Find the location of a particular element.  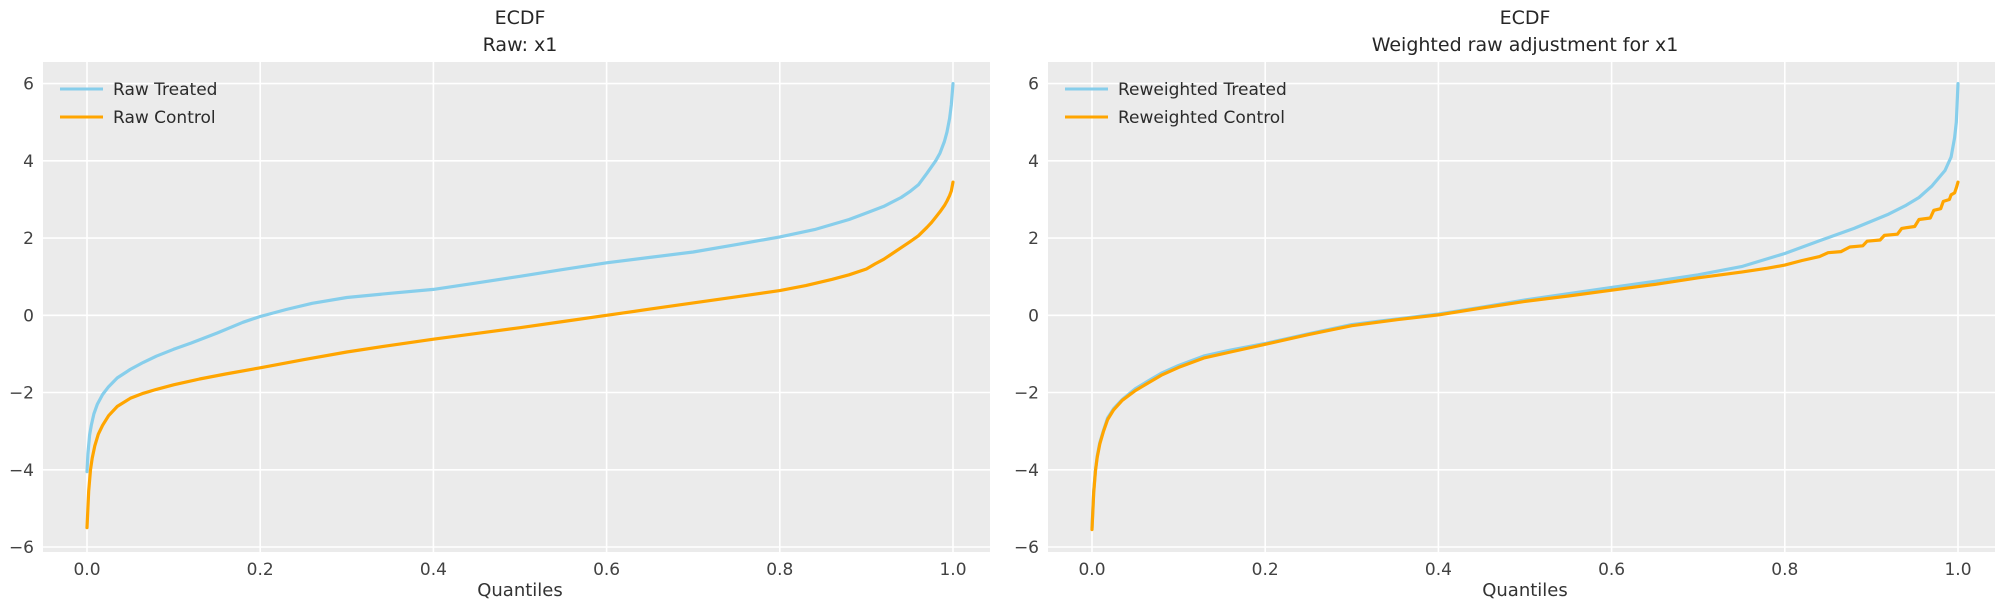

right-x-axis-label: Quantiles is located at coordinates (1525, 590).